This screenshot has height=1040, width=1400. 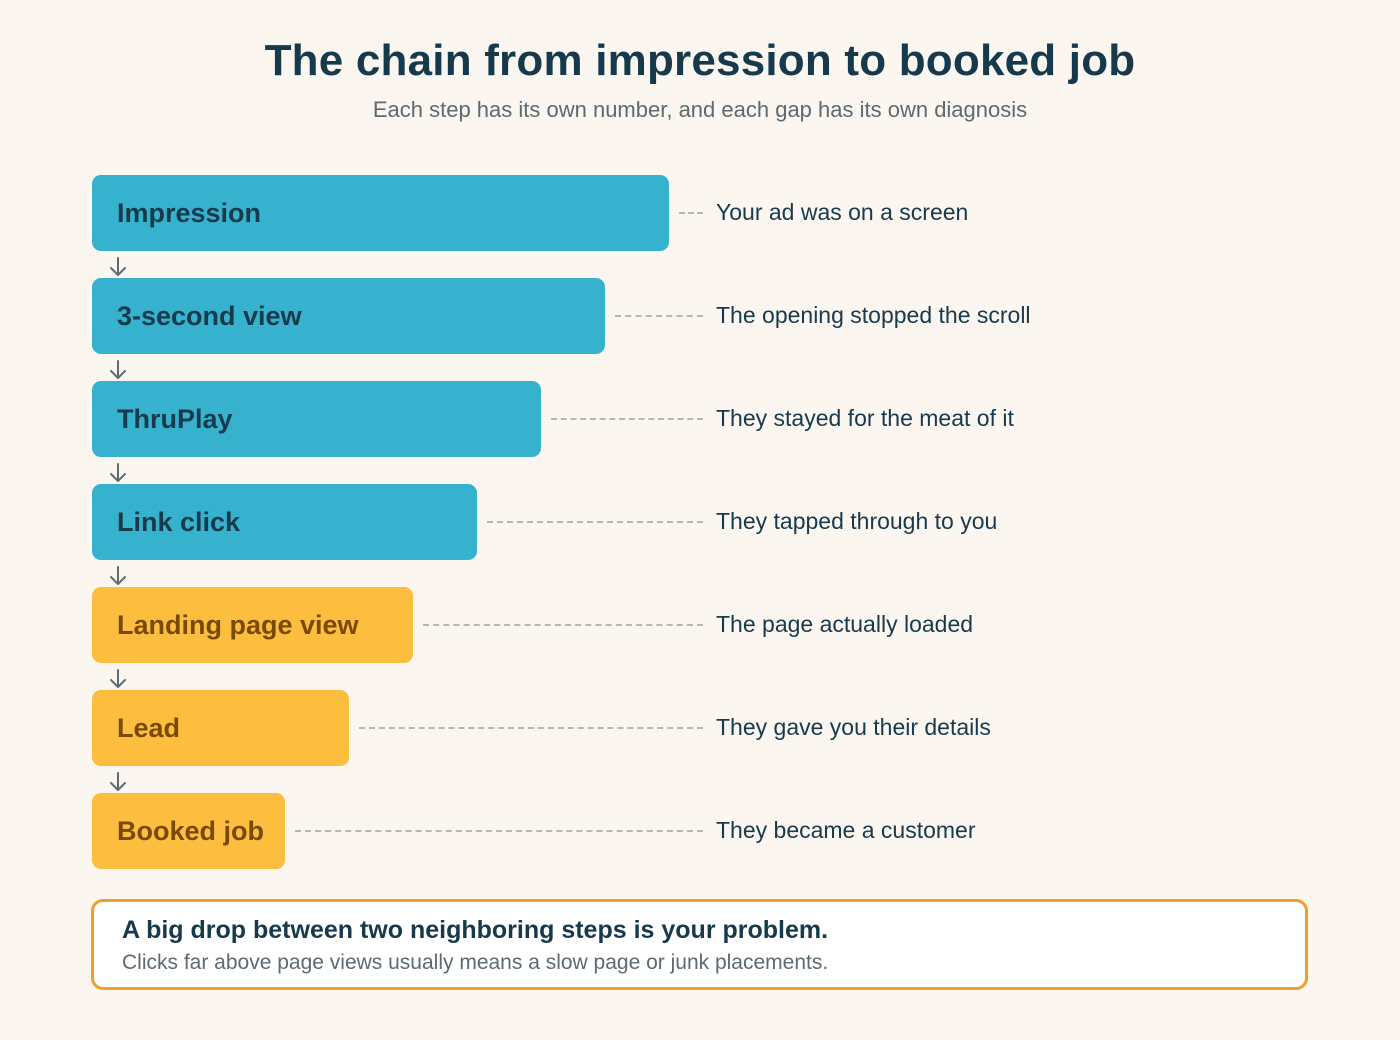 I want to click on step-label: ThruPlay, so click(x=175, y=418).